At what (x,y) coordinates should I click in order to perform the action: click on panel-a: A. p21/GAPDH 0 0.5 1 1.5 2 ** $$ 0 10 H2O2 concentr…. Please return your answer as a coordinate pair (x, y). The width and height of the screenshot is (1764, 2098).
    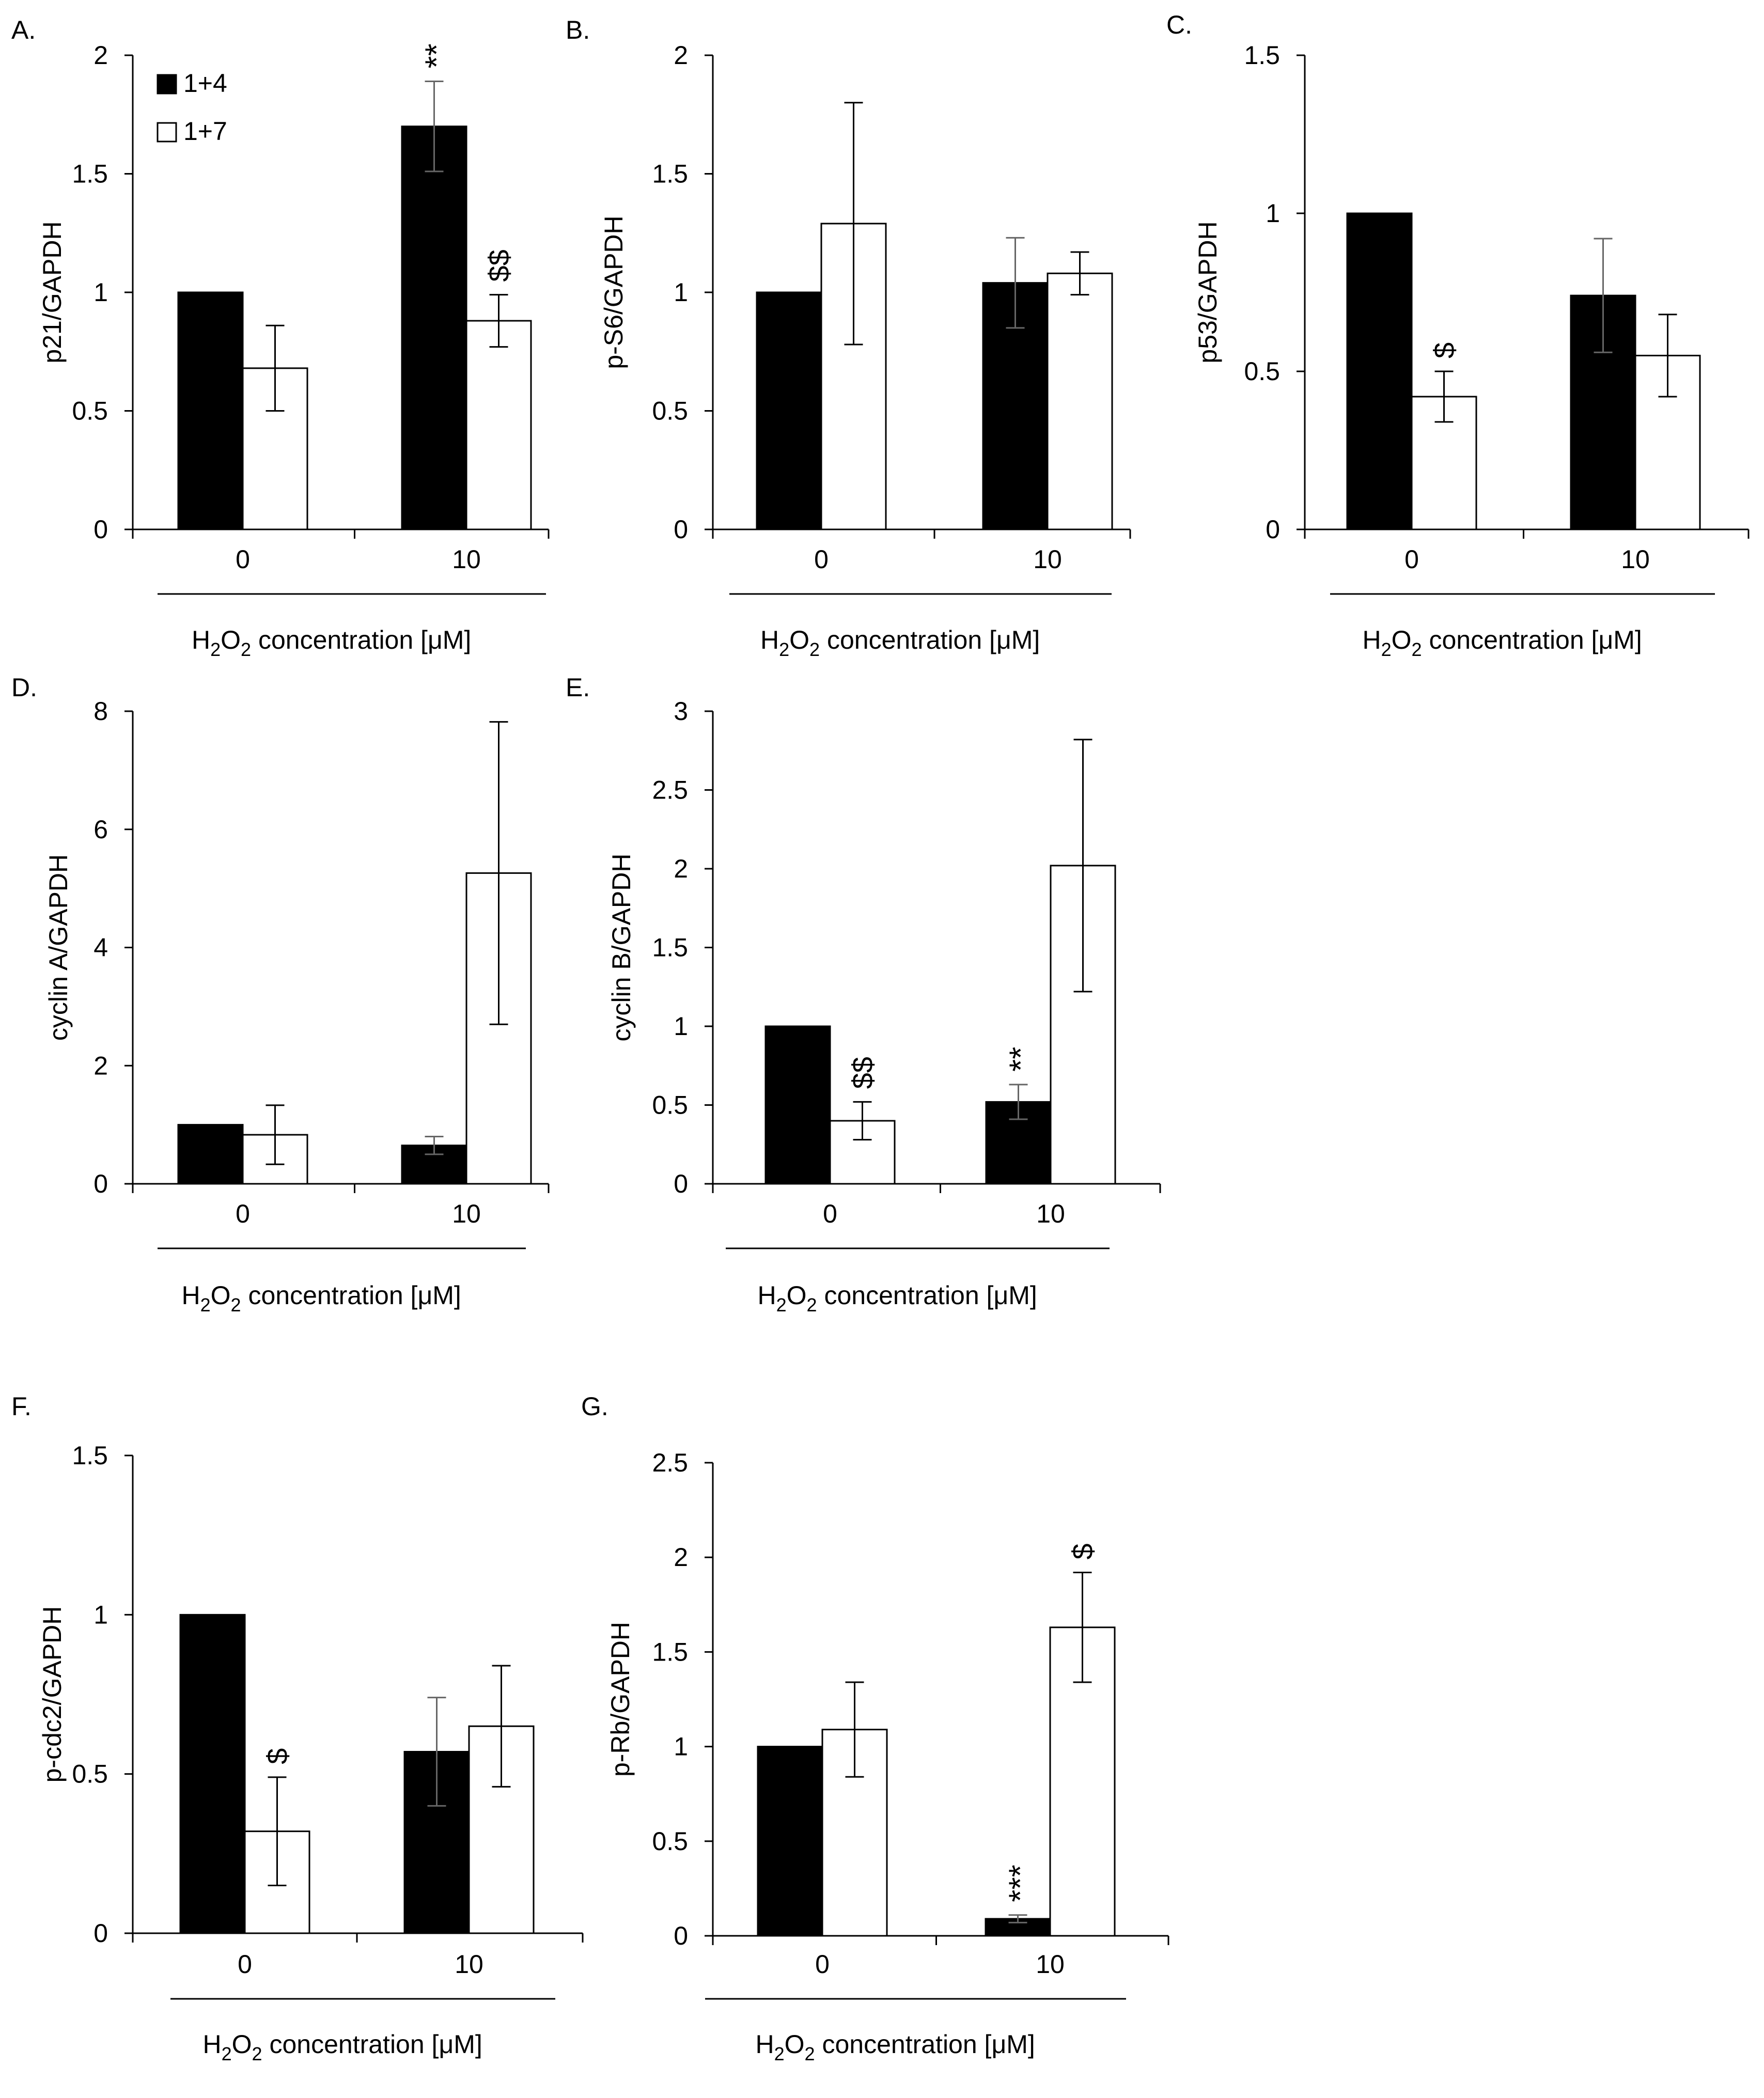
    Looking at the image, I should click on (280, 337).